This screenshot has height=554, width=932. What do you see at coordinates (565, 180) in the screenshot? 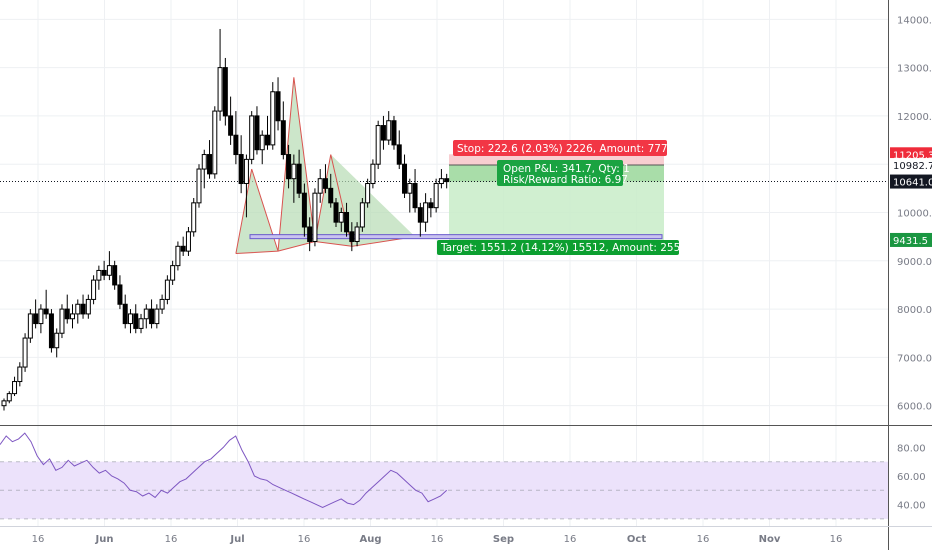
I see `rr-label: Risk/Reward Ratio: 6.97` at bounding box center [565, 180].